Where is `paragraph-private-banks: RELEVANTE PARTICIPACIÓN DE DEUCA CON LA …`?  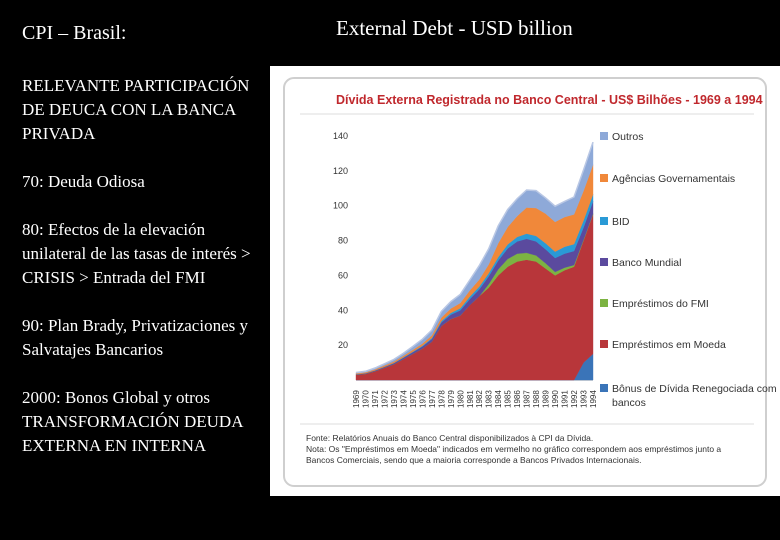
paragraph-private-banks: RELEVANTE PARTICIPACIÓN DE DEUCA CON LA … is located at coordinates (136, 109).